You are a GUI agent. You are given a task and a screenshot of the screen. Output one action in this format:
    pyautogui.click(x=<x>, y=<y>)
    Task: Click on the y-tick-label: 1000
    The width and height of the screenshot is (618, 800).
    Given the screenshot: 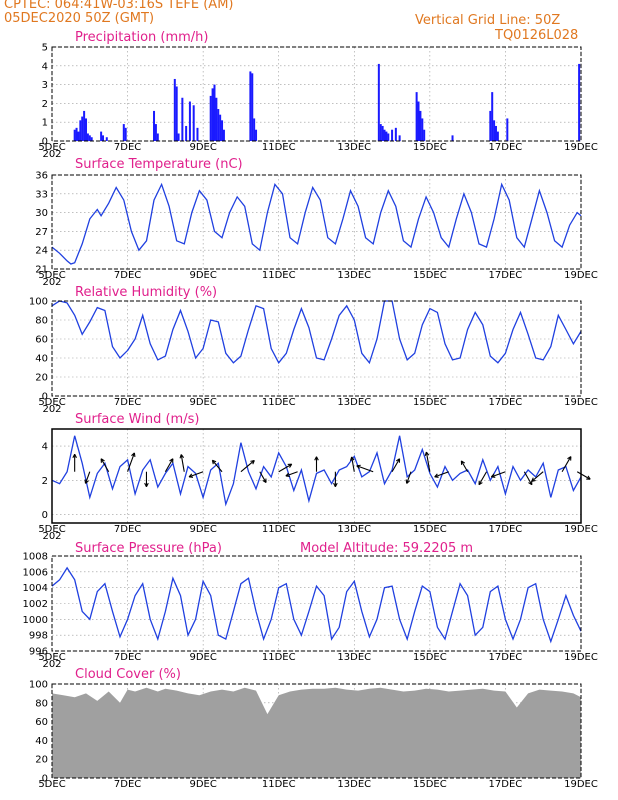 What is the action you would take?
    pyautogui.click(x=35, y=620)
    